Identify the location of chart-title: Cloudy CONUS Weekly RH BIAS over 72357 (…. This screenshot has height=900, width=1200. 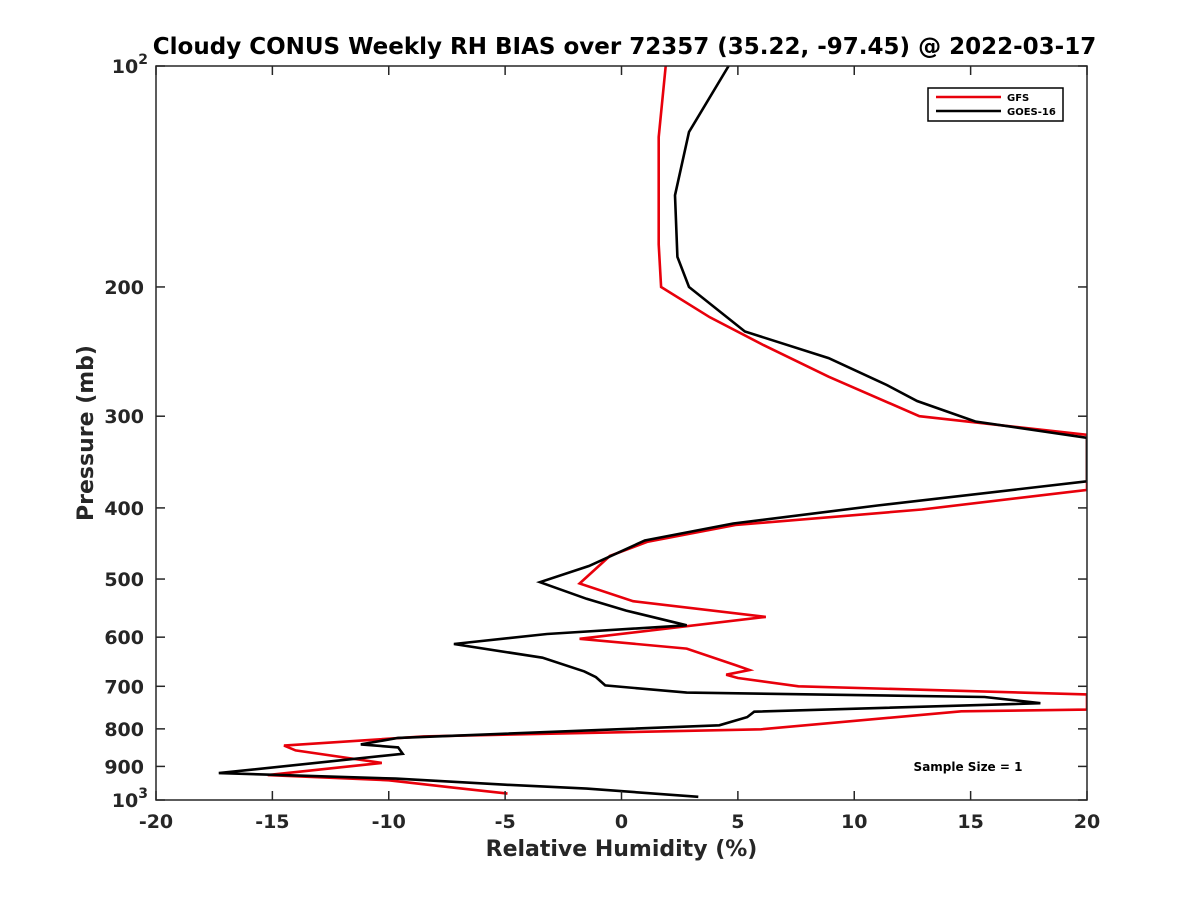
(624, 47).